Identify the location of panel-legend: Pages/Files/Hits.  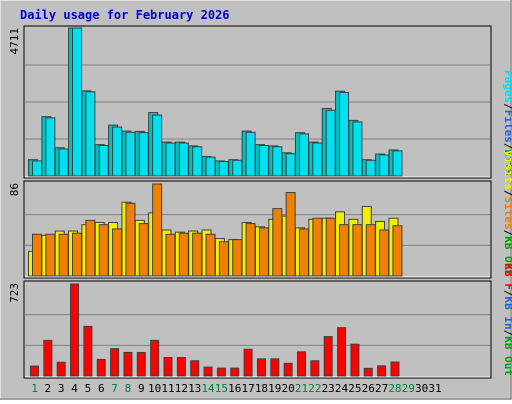
(507, 123).